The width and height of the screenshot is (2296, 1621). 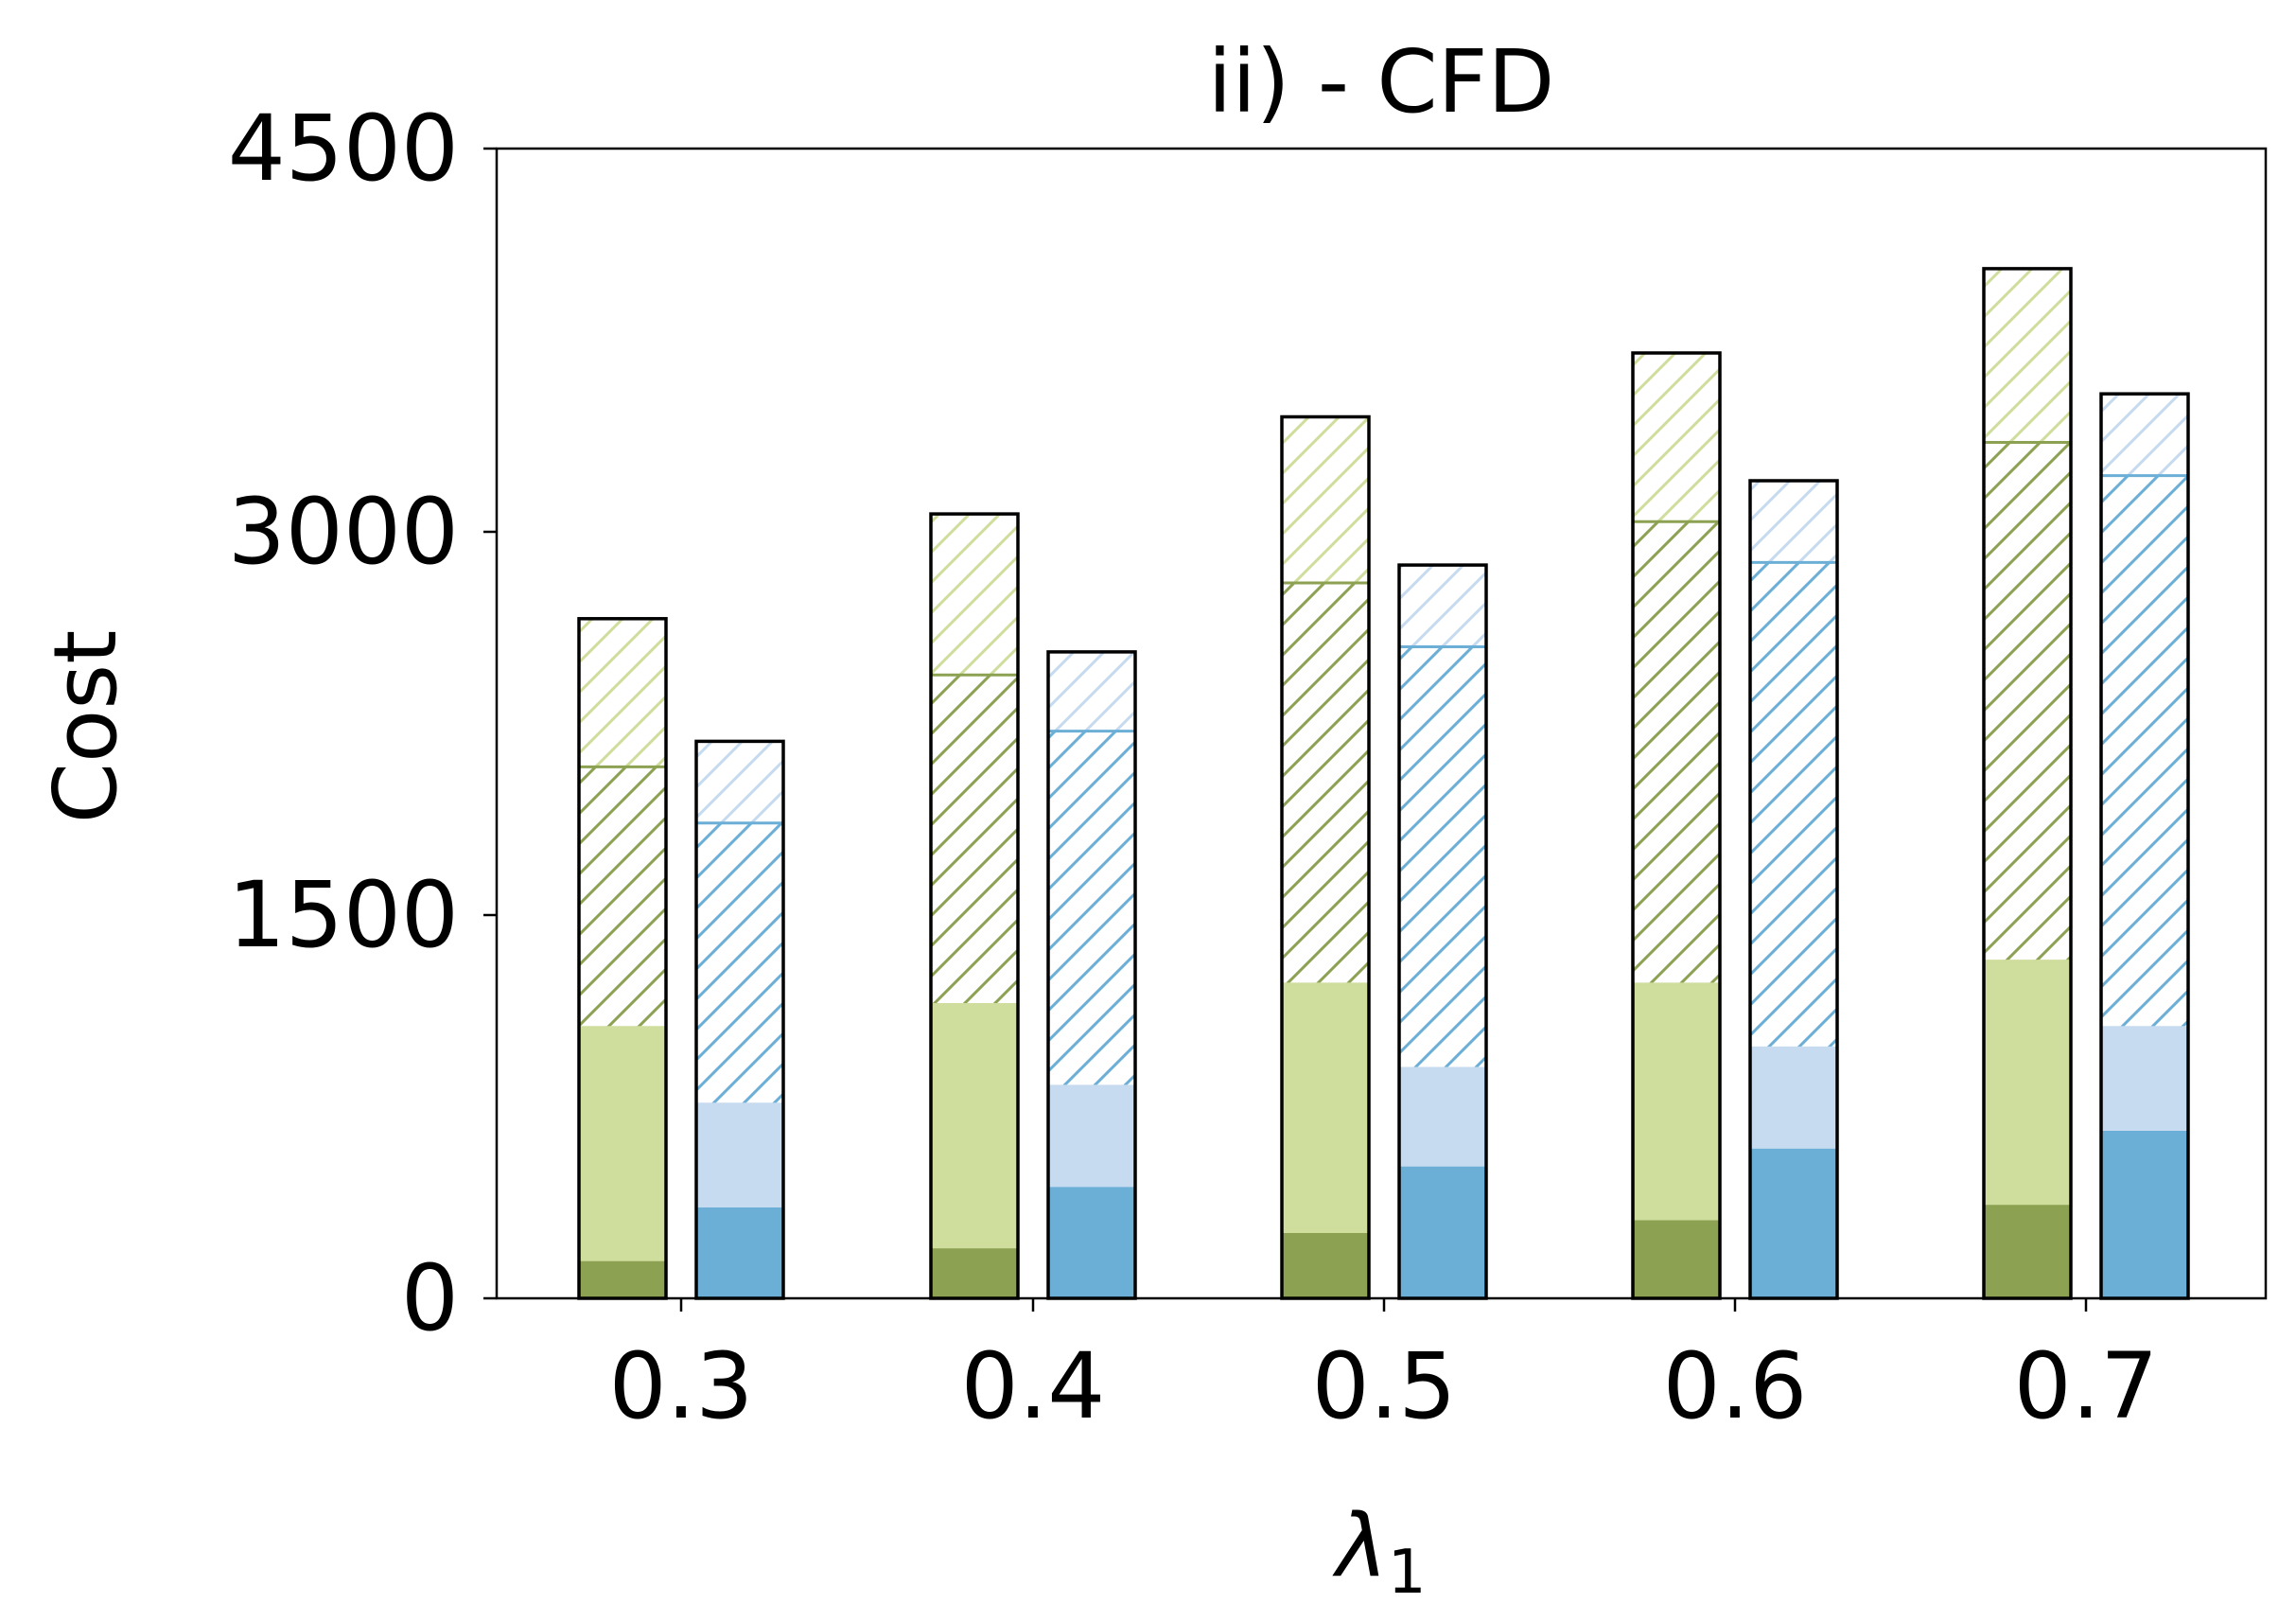 I want to click on bar-segment-blue-0.5-2, so click(x=1443, y=857).